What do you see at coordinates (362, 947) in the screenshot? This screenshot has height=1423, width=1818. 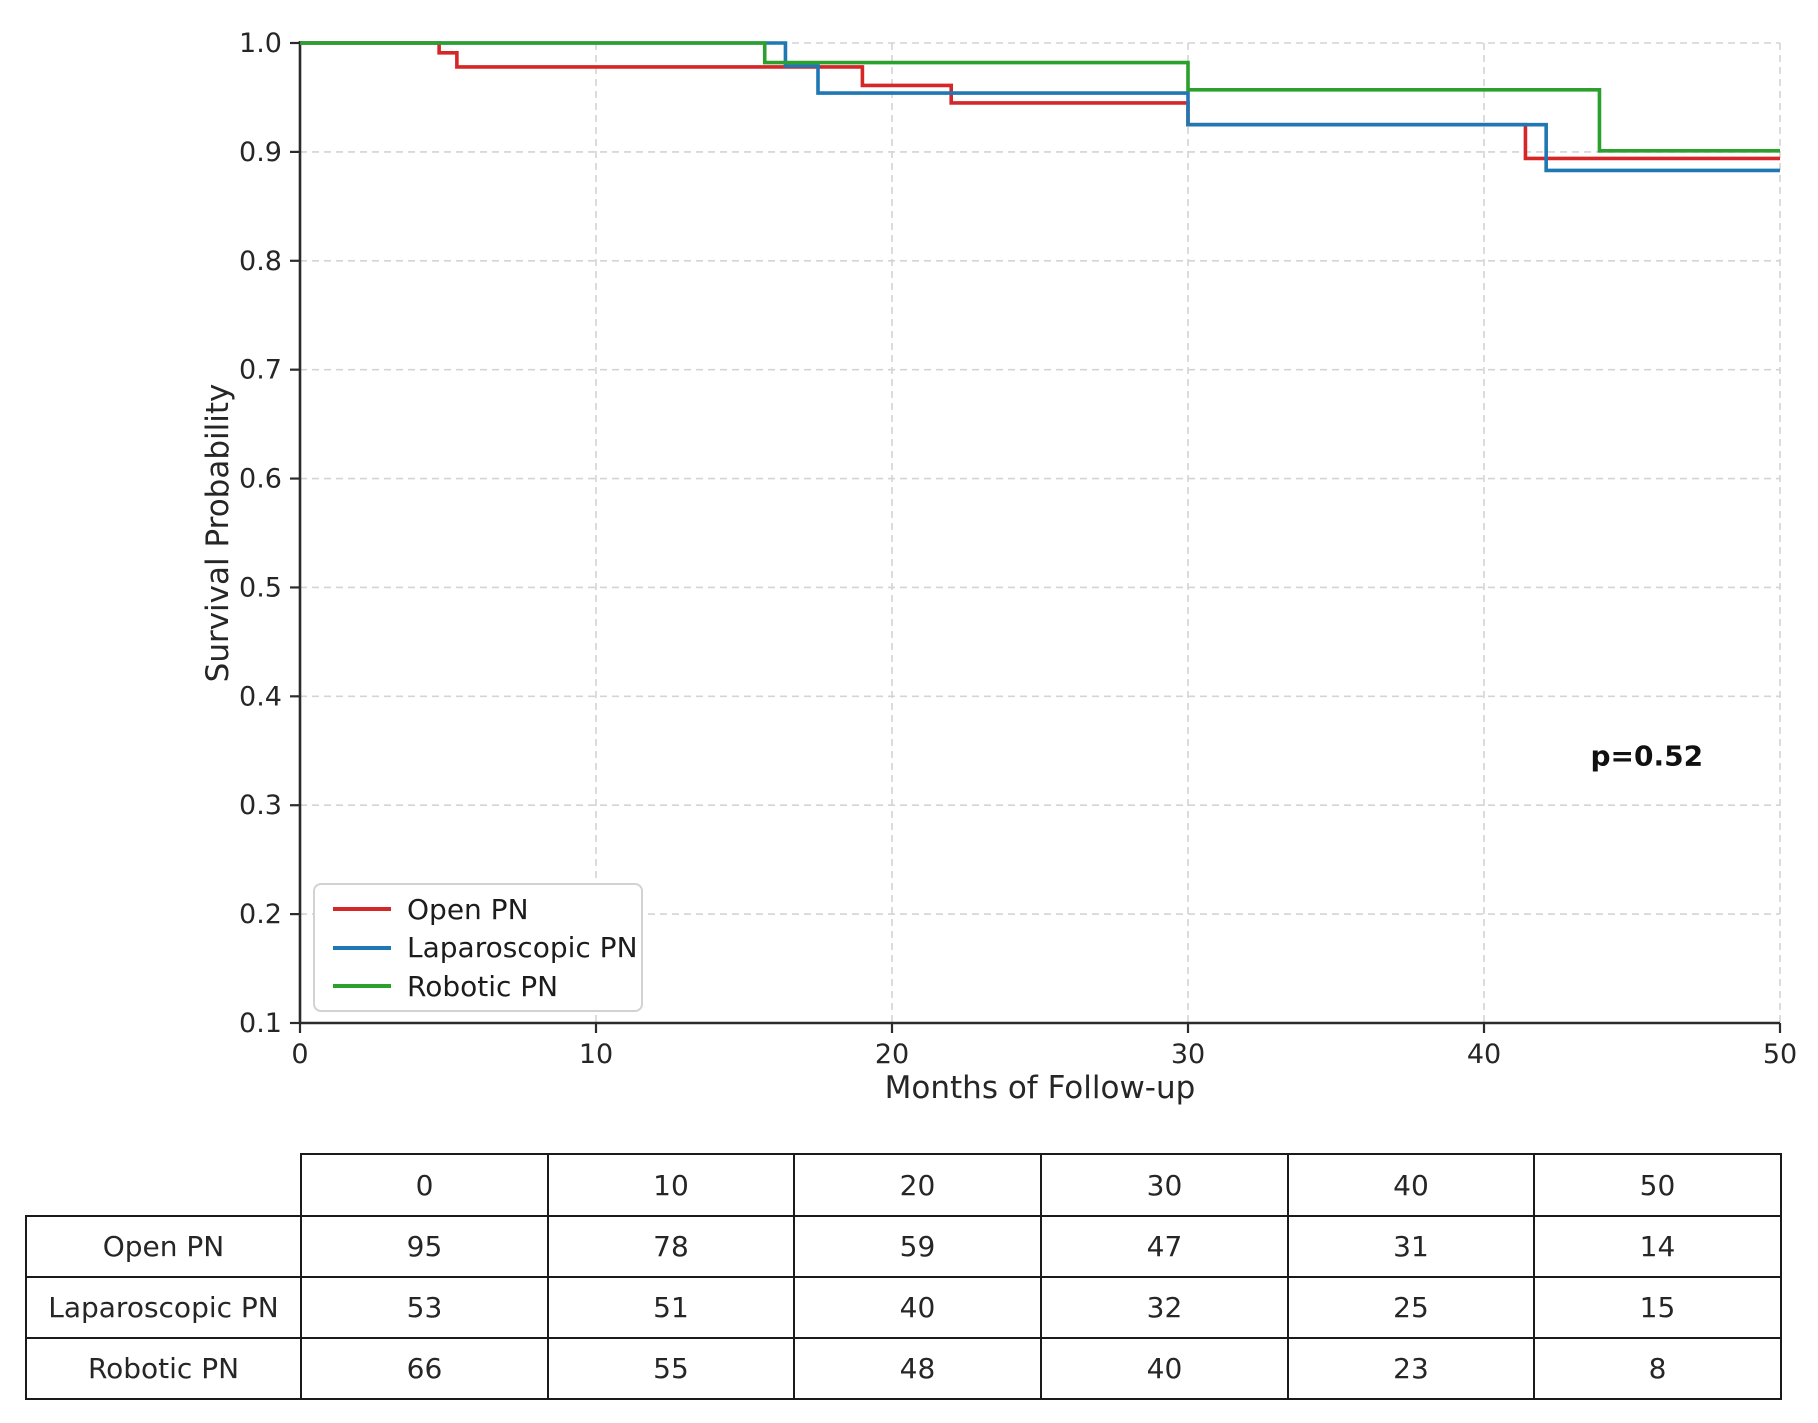 I see `laparoscopic-pn-line-swatch` at bounding box center [362, 947].